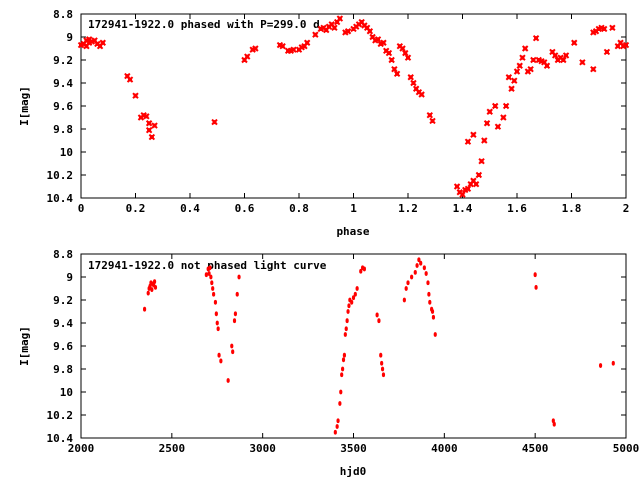  I want to click on phased-y-tick-label: 10.4, so click(60, 198).